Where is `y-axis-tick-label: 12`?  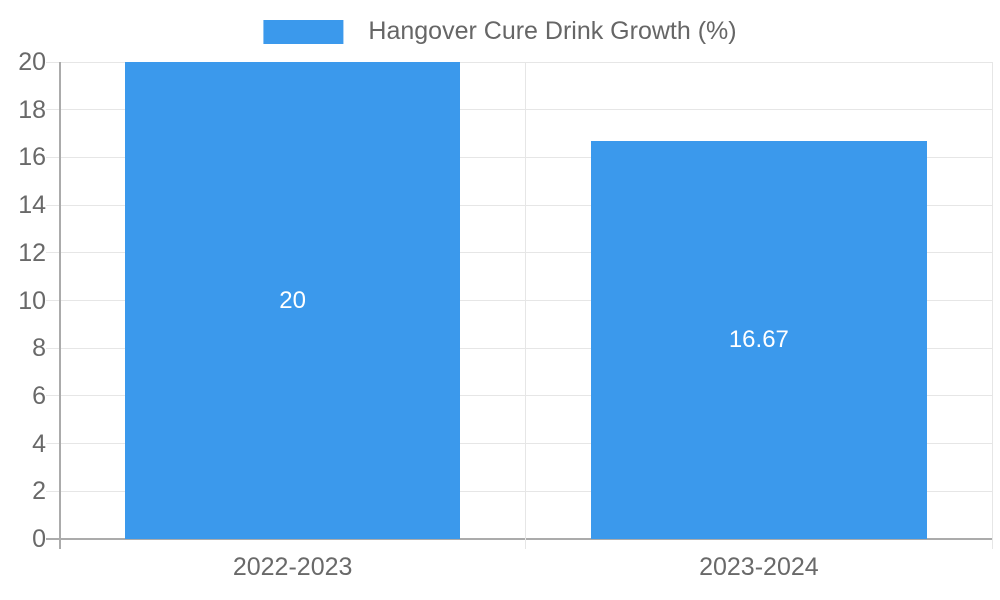
y-axis-tick-label: 12 is located at coordinates (32, 252).